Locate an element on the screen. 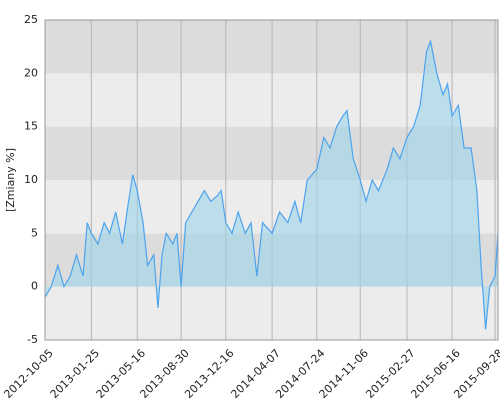  y-axis-label: [Zmiany %] is located at coordinates (10, 180).